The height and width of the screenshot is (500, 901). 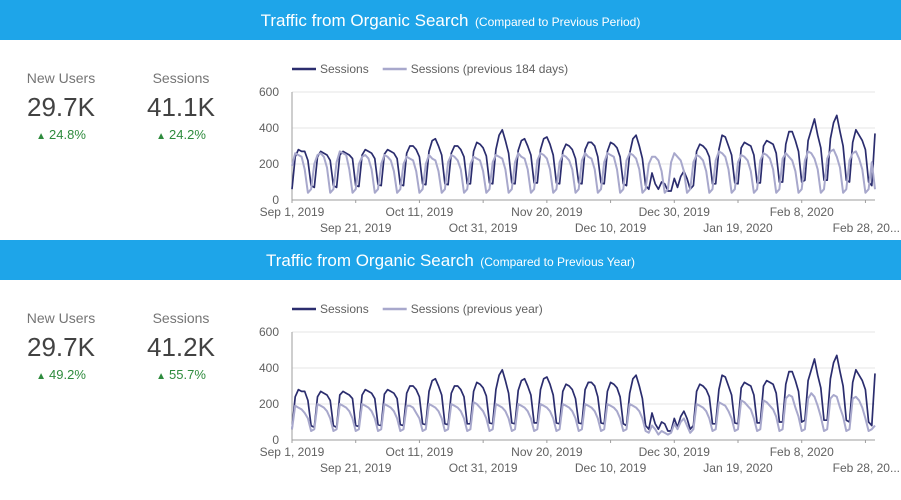 What do you see at coordinates (187, 134) in the screenshot?
I see `kpi-delta-value: 24.2%` at bounding box center [187, 134].